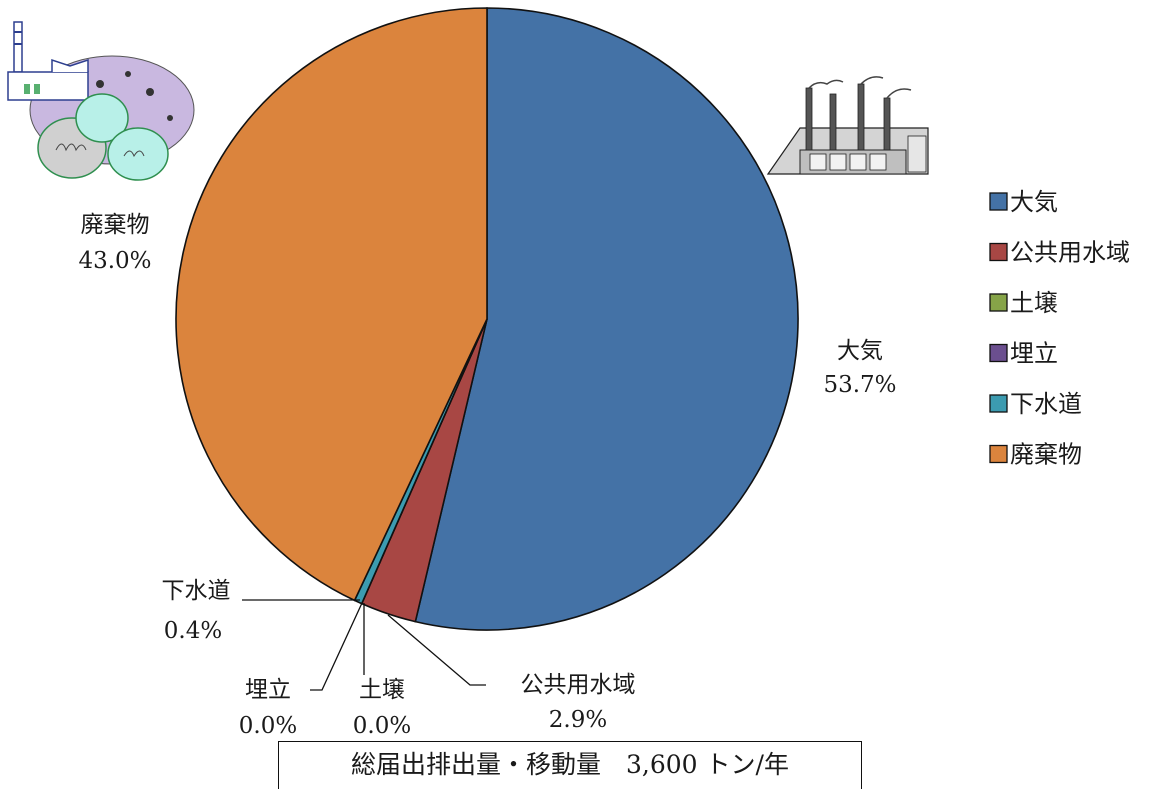  What do you see at coordinates (998, 454) in the screenshot?
I see `legend-swatch-waste` at bounding box center [998, 454].